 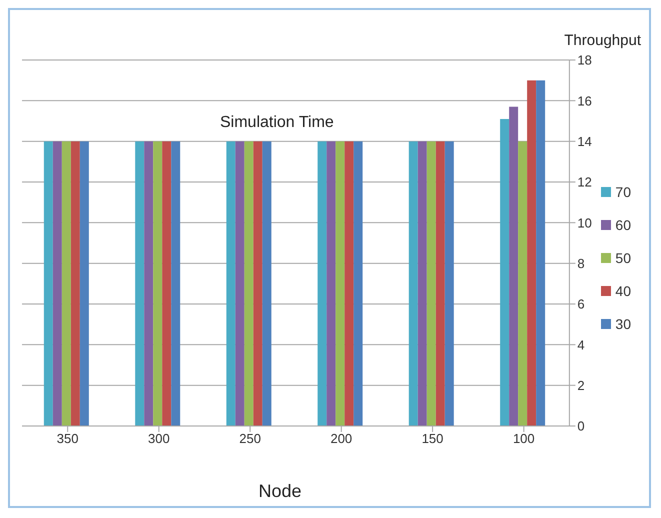 I want to click on y-tick-label: 10, so click(x=584, y=222).